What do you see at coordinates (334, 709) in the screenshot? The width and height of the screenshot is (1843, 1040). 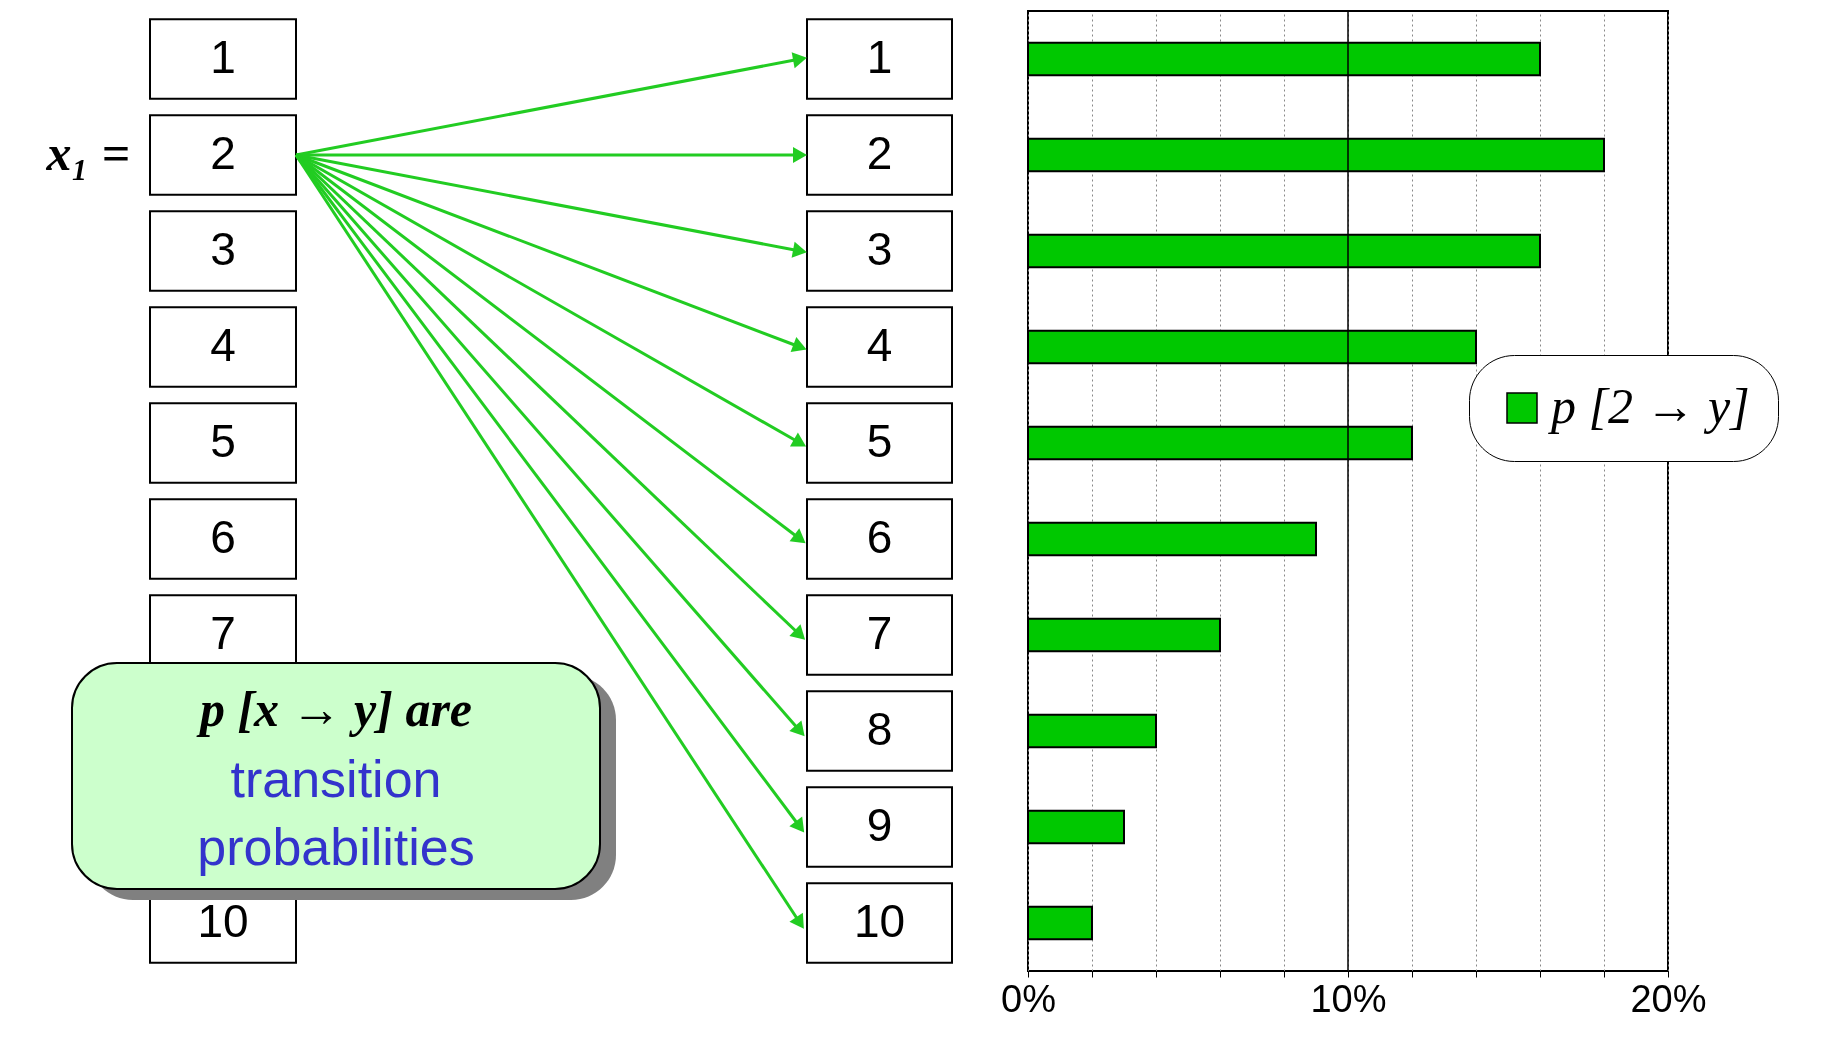 I see `text: p [x → y] are` at bounding box center [334, 709].